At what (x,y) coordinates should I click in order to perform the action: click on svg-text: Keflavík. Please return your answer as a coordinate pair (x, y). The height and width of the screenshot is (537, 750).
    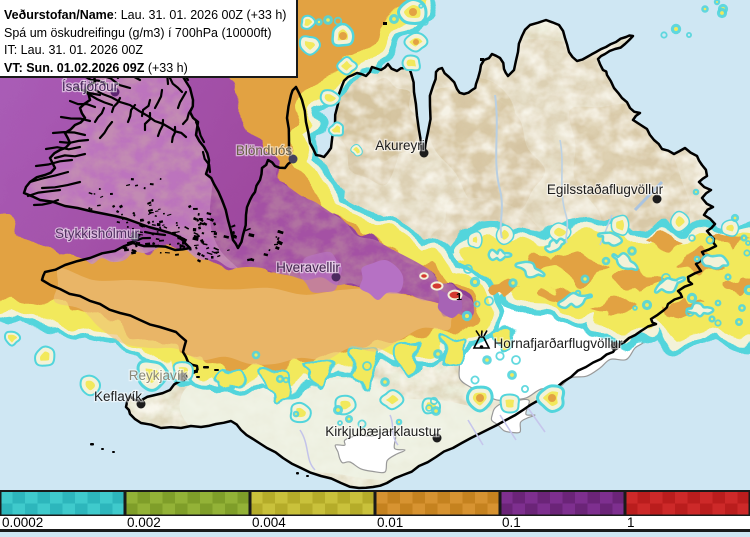
    Looking at the image, I should click on (118, 396).